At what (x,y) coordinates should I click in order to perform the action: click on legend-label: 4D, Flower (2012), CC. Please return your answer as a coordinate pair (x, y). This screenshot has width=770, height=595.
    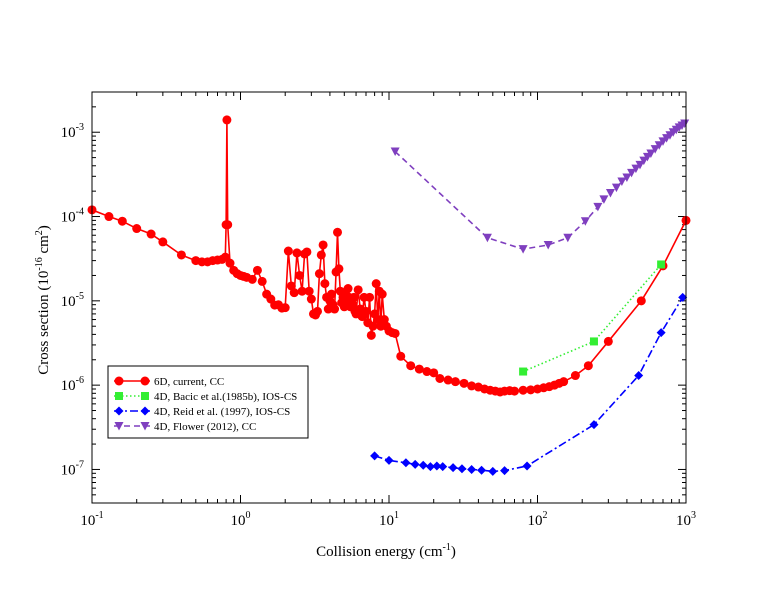
    Looking at the image, I should click on (205, 427).